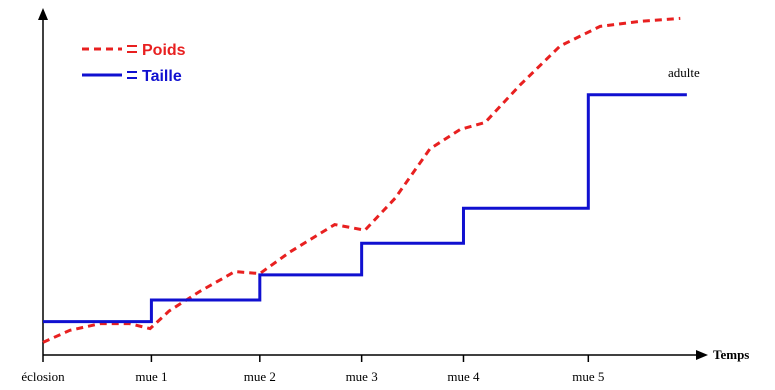 The height and width of the screenshot is (390, 775). What do you see at coordinates (588, 376) in the screenshot?
I see `x-tick-label: mue 5` at bounding box center [588, 376].